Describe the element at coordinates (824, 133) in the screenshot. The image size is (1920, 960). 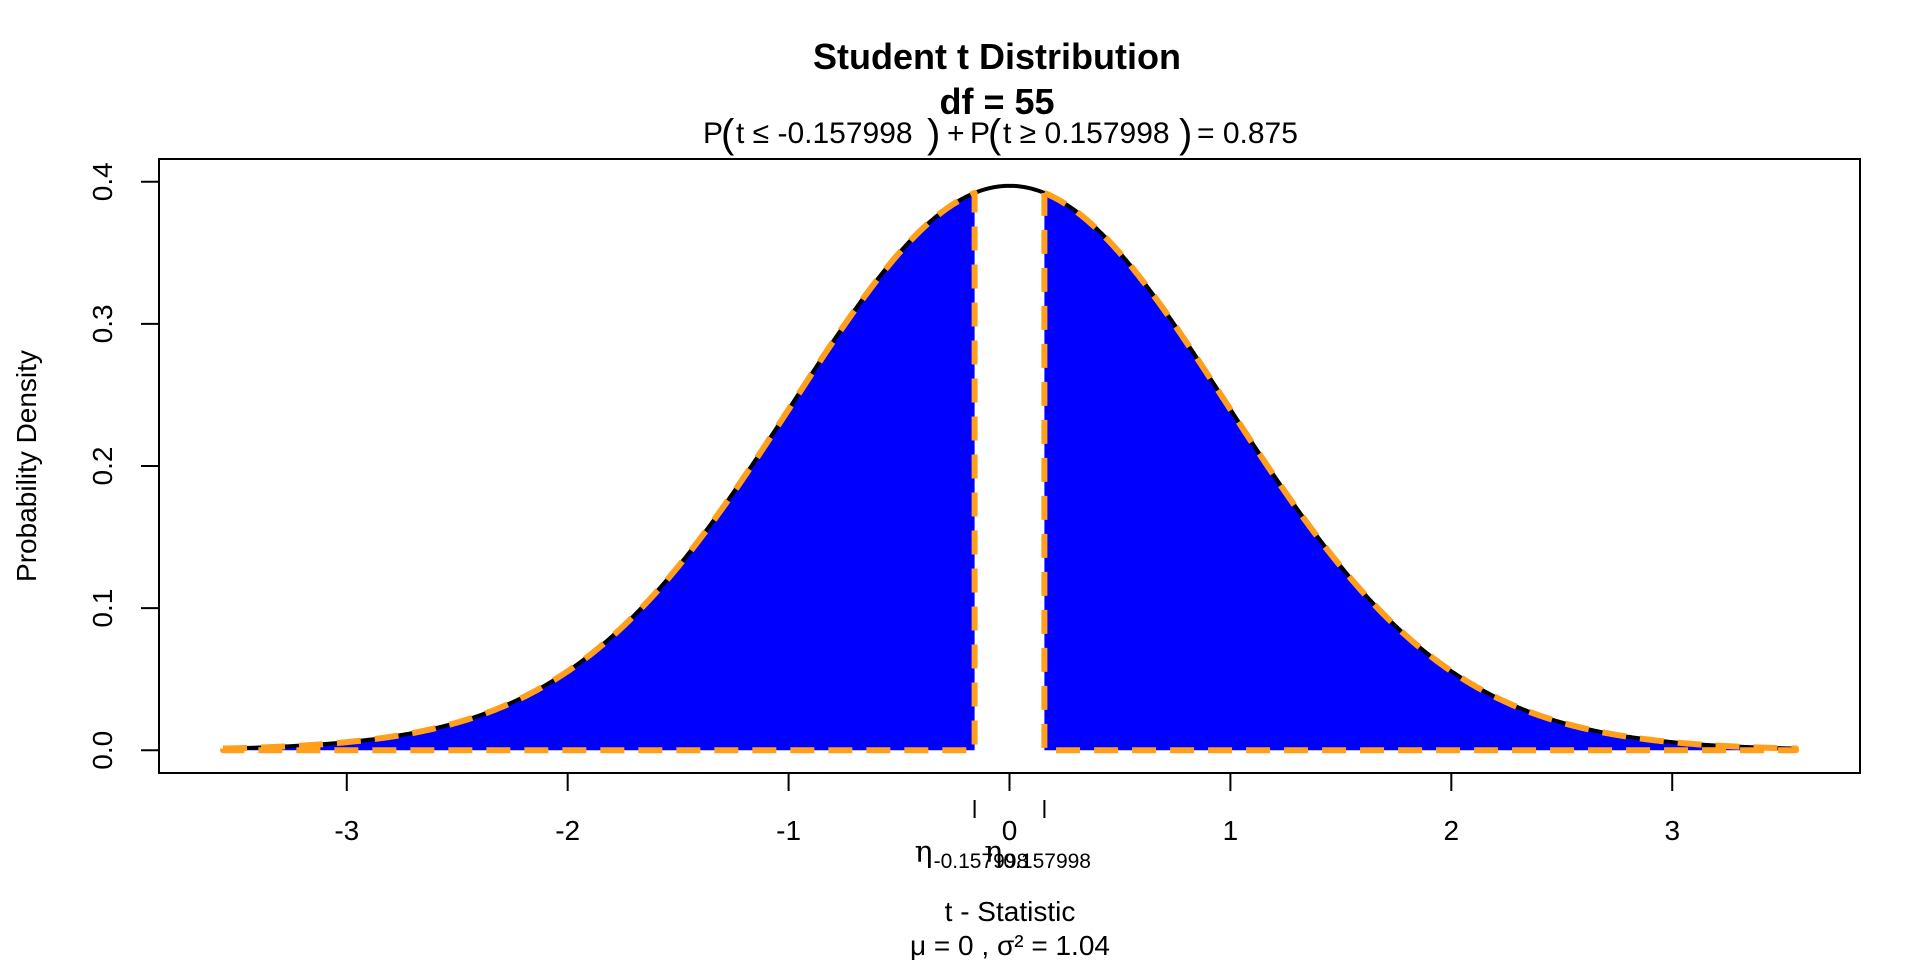
I see `subtitle-left-inner: t ≤ -0.157998` at that location.